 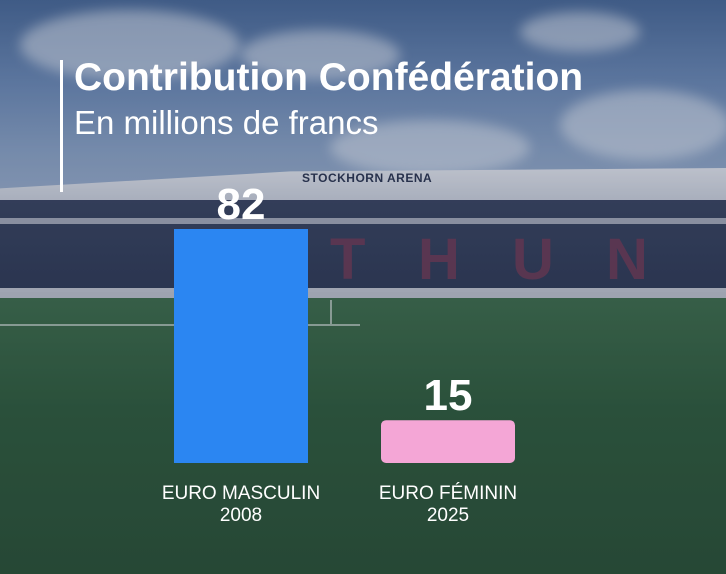 What do you see at coordinates (448, 515) in the screenshot?
I see `category-label: 2025` at bounding box center [448, 515].